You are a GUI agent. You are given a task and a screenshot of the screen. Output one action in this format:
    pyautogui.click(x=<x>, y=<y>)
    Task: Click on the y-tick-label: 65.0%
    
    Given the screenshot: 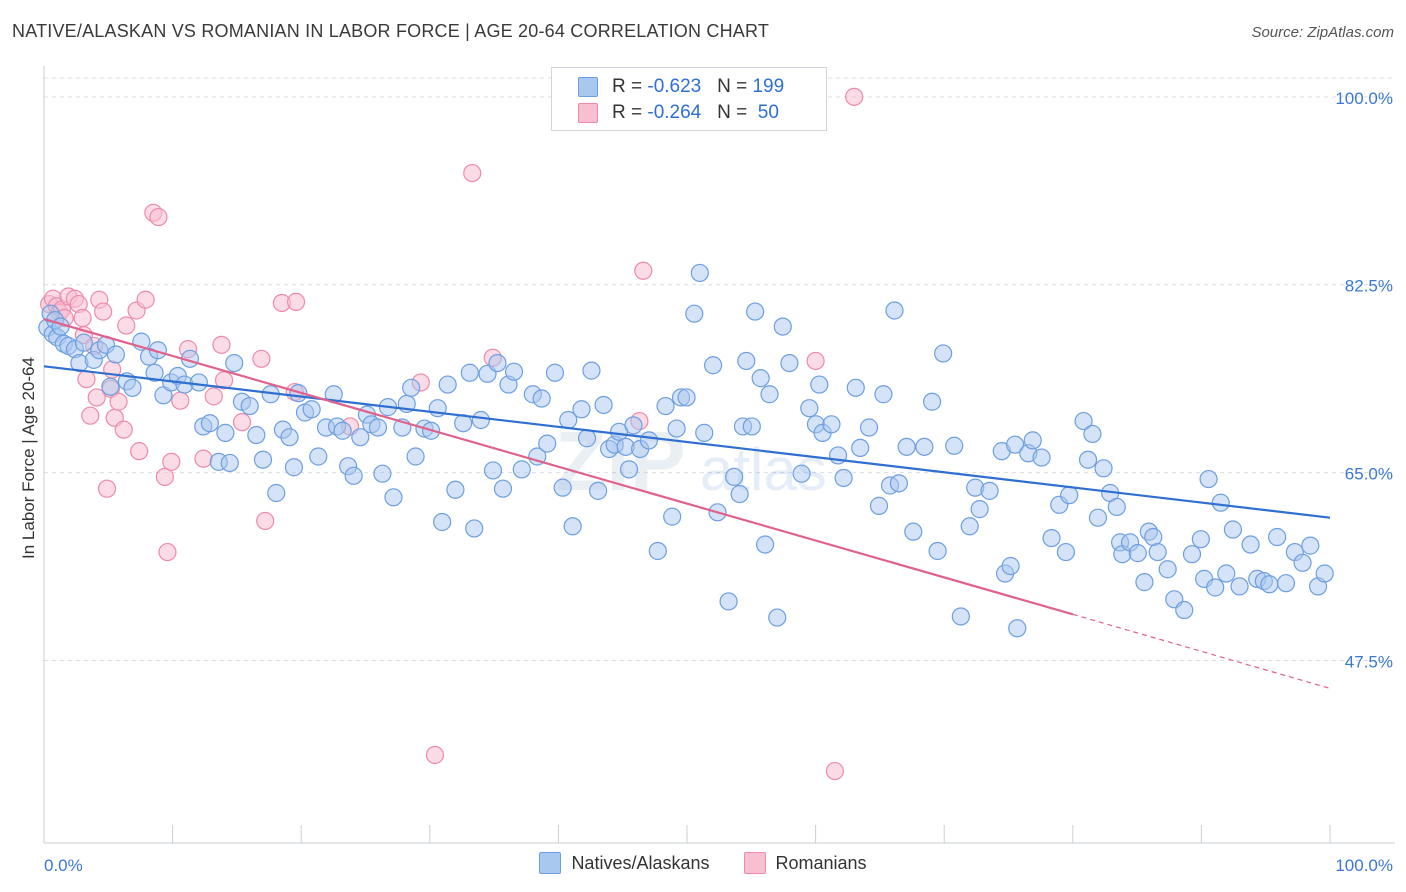 What is the action you would take?
    pyautogui.click(x=1369, y=474)
    